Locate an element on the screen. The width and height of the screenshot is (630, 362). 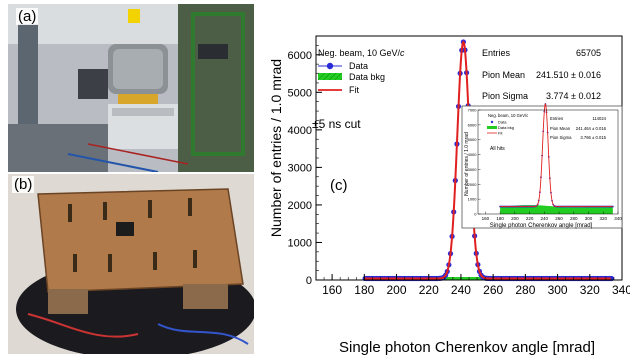
inset-x-tick-label-4: 240 is located at coordinates (545, 218).